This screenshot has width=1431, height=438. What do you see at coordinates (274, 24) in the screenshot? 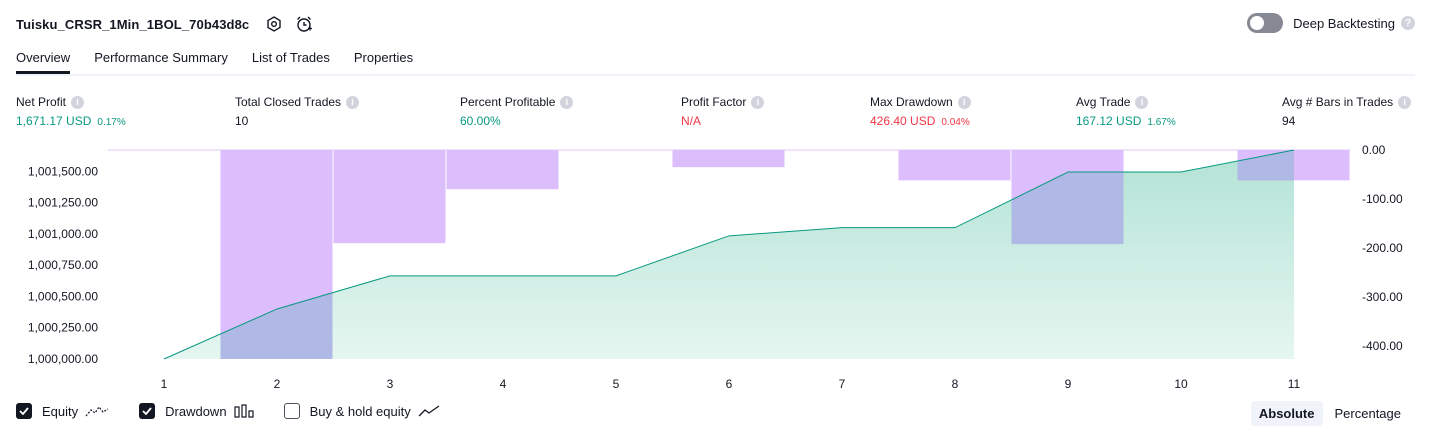
I see `settings-gear-icon` at bounding box center [274, 24].